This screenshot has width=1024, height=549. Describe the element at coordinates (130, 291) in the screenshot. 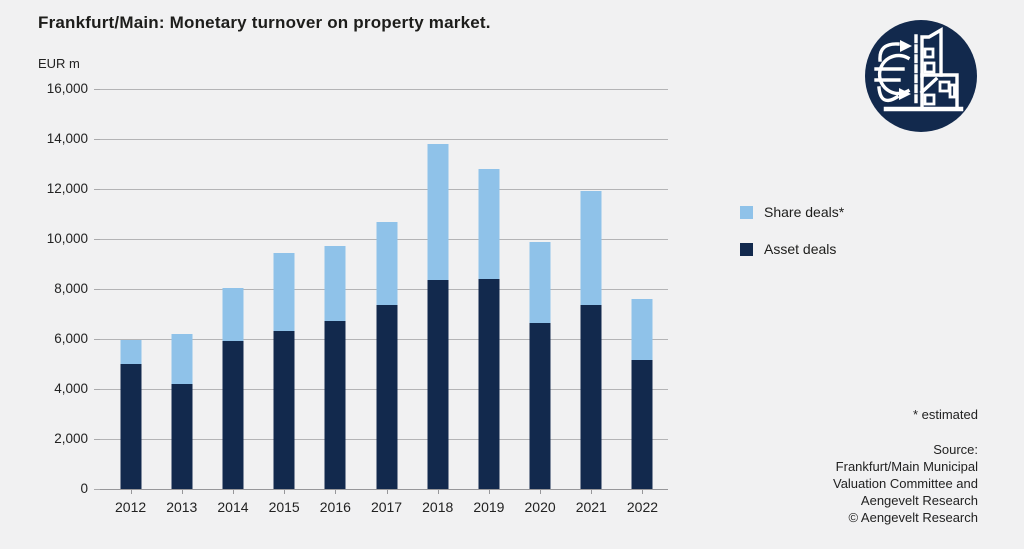

I see `bar-column-2012` at that location.